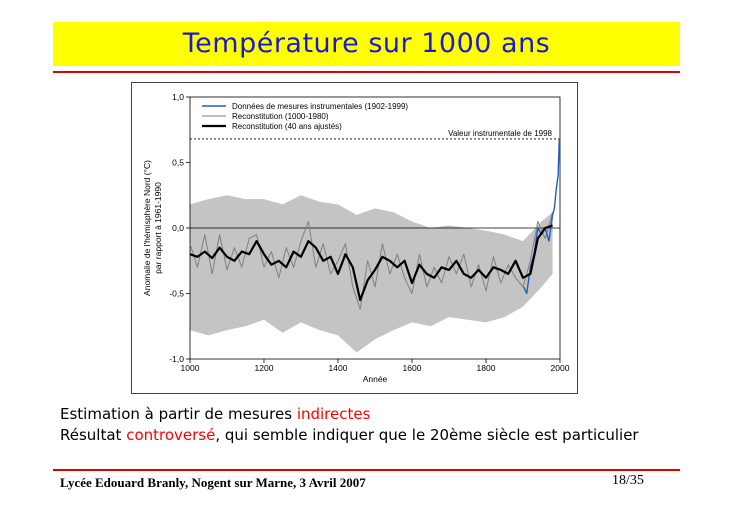 This screenshot has height=517, width=732. What do you see at coordinates (190, 368) in the screenshot?
I see `x-tick-label: 1000` at bounding box center [190, 368].